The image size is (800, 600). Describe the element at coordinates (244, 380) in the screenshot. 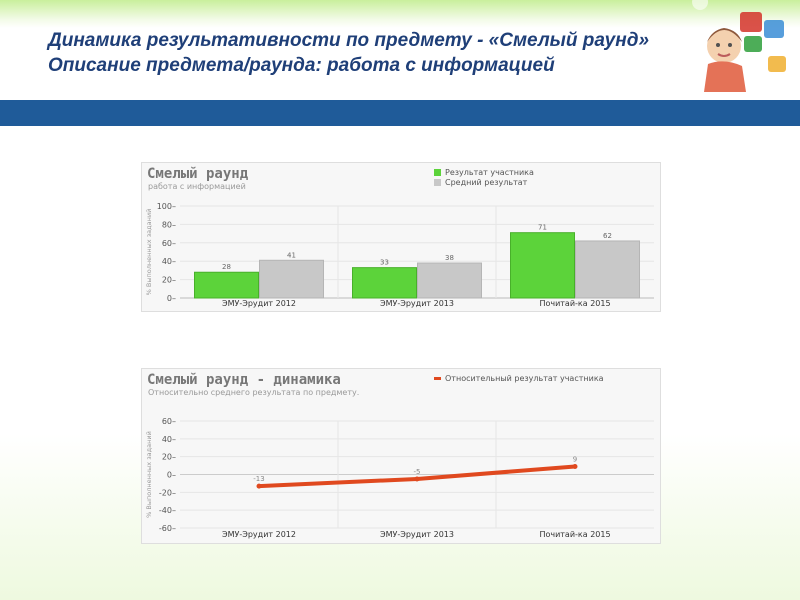

I see `line-chart-title: Смелый раунд - динамика` at that location.